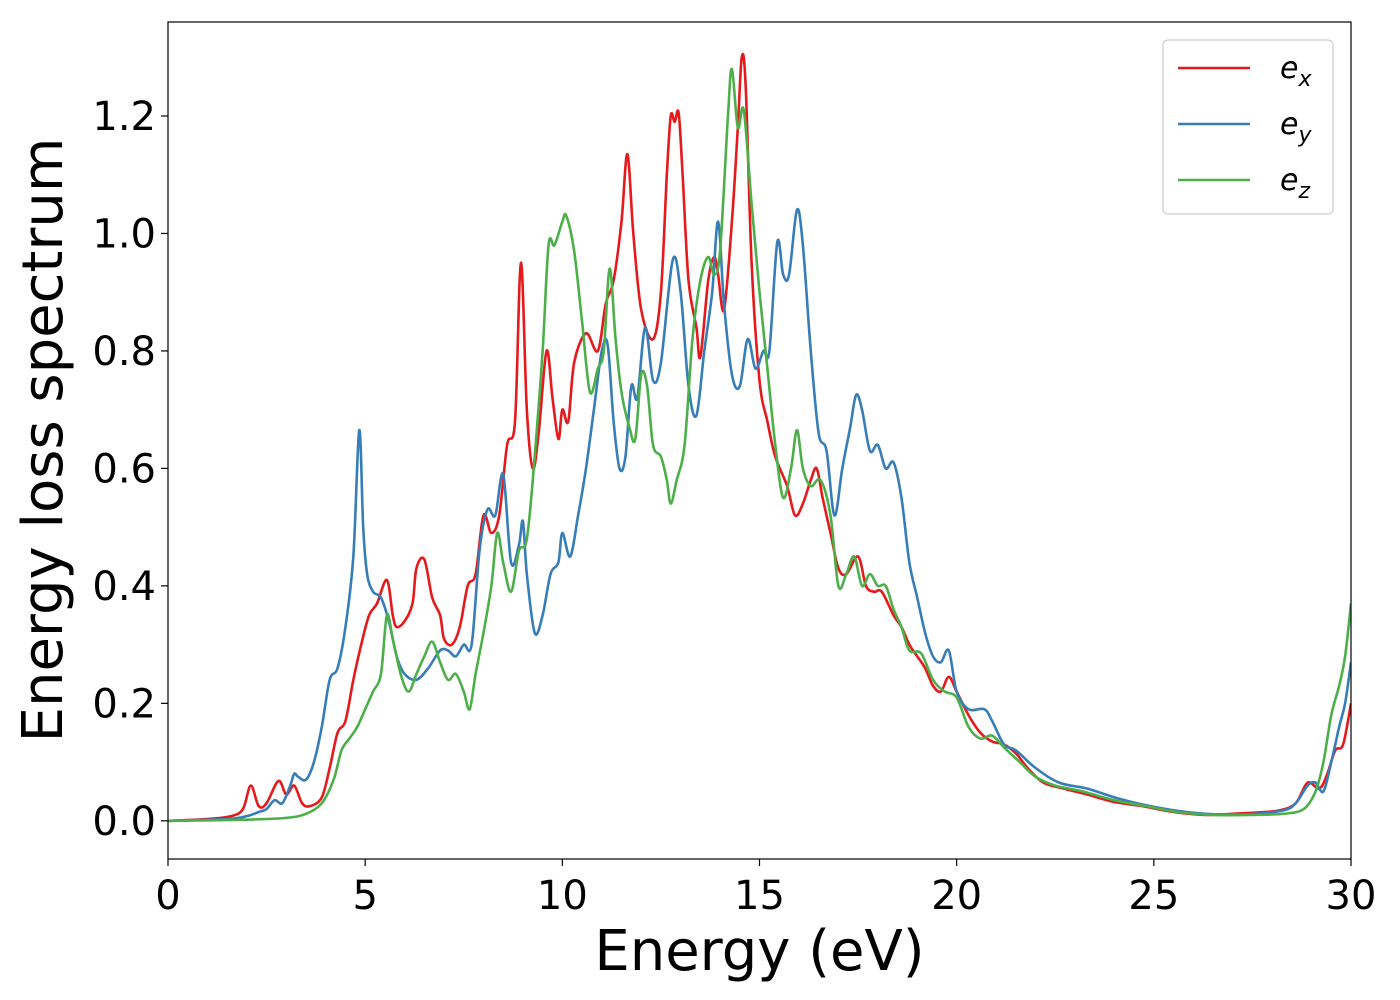 This screenshot has width=1400, height=1000. I want to click on x-tick-label: 10, so click(562, 896).